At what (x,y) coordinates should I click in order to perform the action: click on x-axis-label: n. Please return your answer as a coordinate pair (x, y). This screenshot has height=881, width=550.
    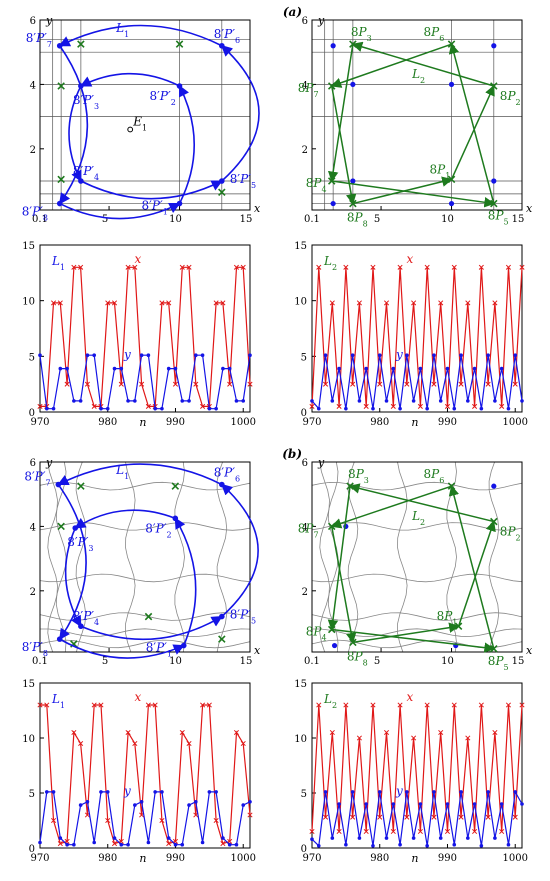
    Looking at the image, I should click on (142, 858).